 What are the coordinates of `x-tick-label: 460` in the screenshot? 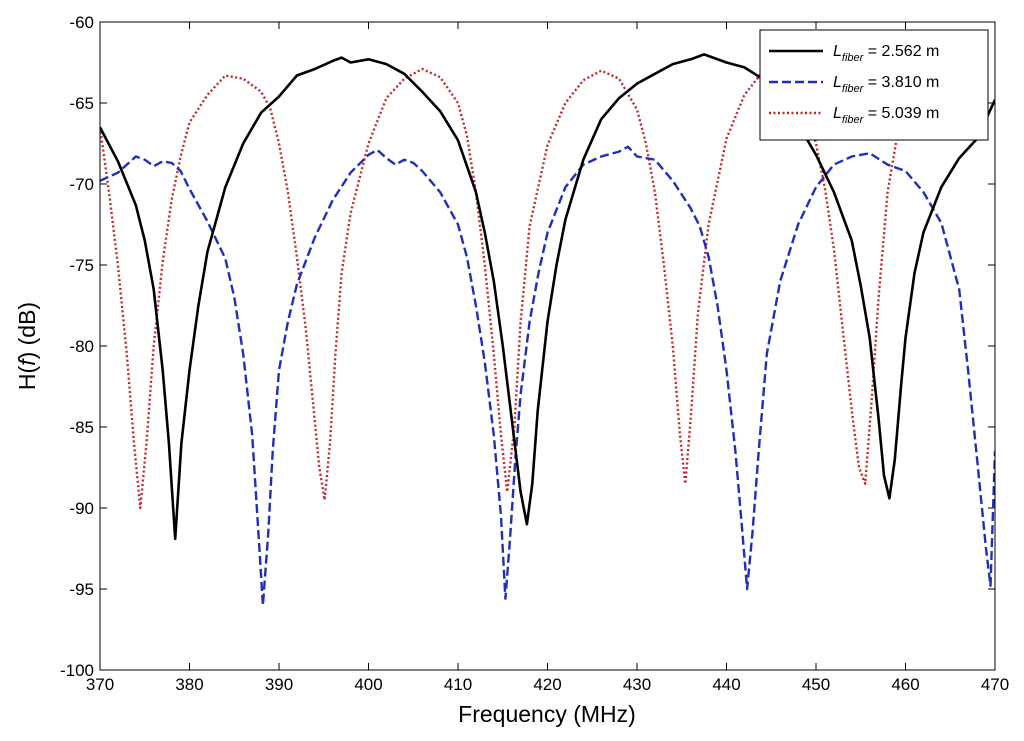 It's located at (905, 684).